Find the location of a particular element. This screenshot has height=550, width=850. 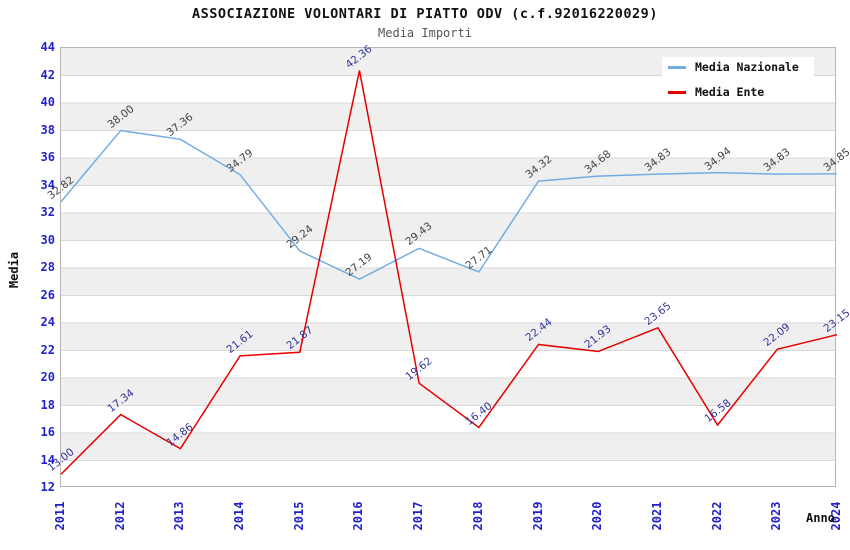

x-tick-label: 2016 is located at coordinates (358, 516).